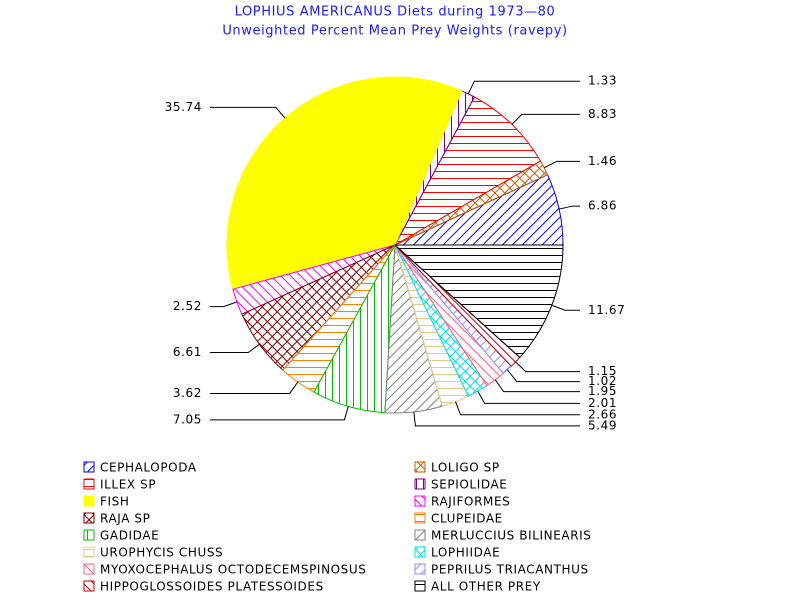 This screenshot has height=604, width=800. Describe the element at coordinates (114, 502) in the screenshot. I see `legend-label: FISH` at that location.